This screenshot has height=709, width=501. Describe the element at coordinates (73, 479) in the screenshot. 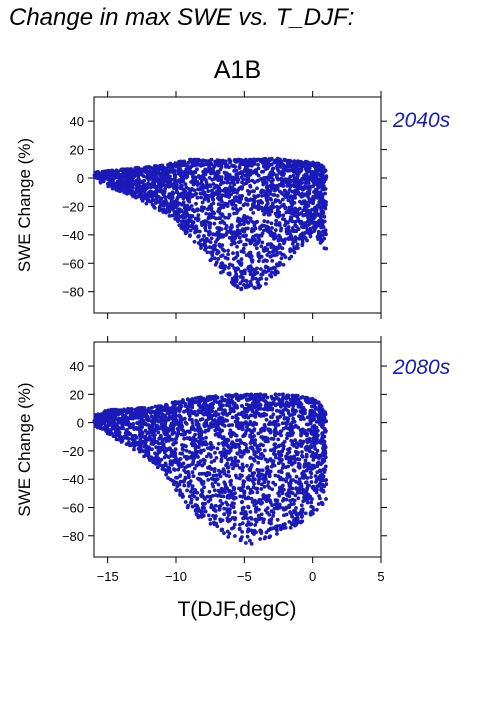

I see `y-tick-label: −40` at that location.